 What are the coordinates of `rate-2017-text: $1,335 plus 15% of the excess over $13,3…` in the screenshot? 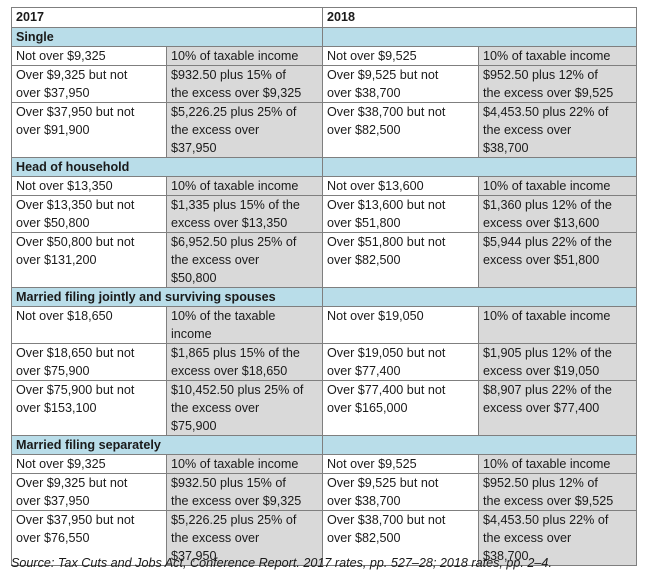 It's located at (235, 214).